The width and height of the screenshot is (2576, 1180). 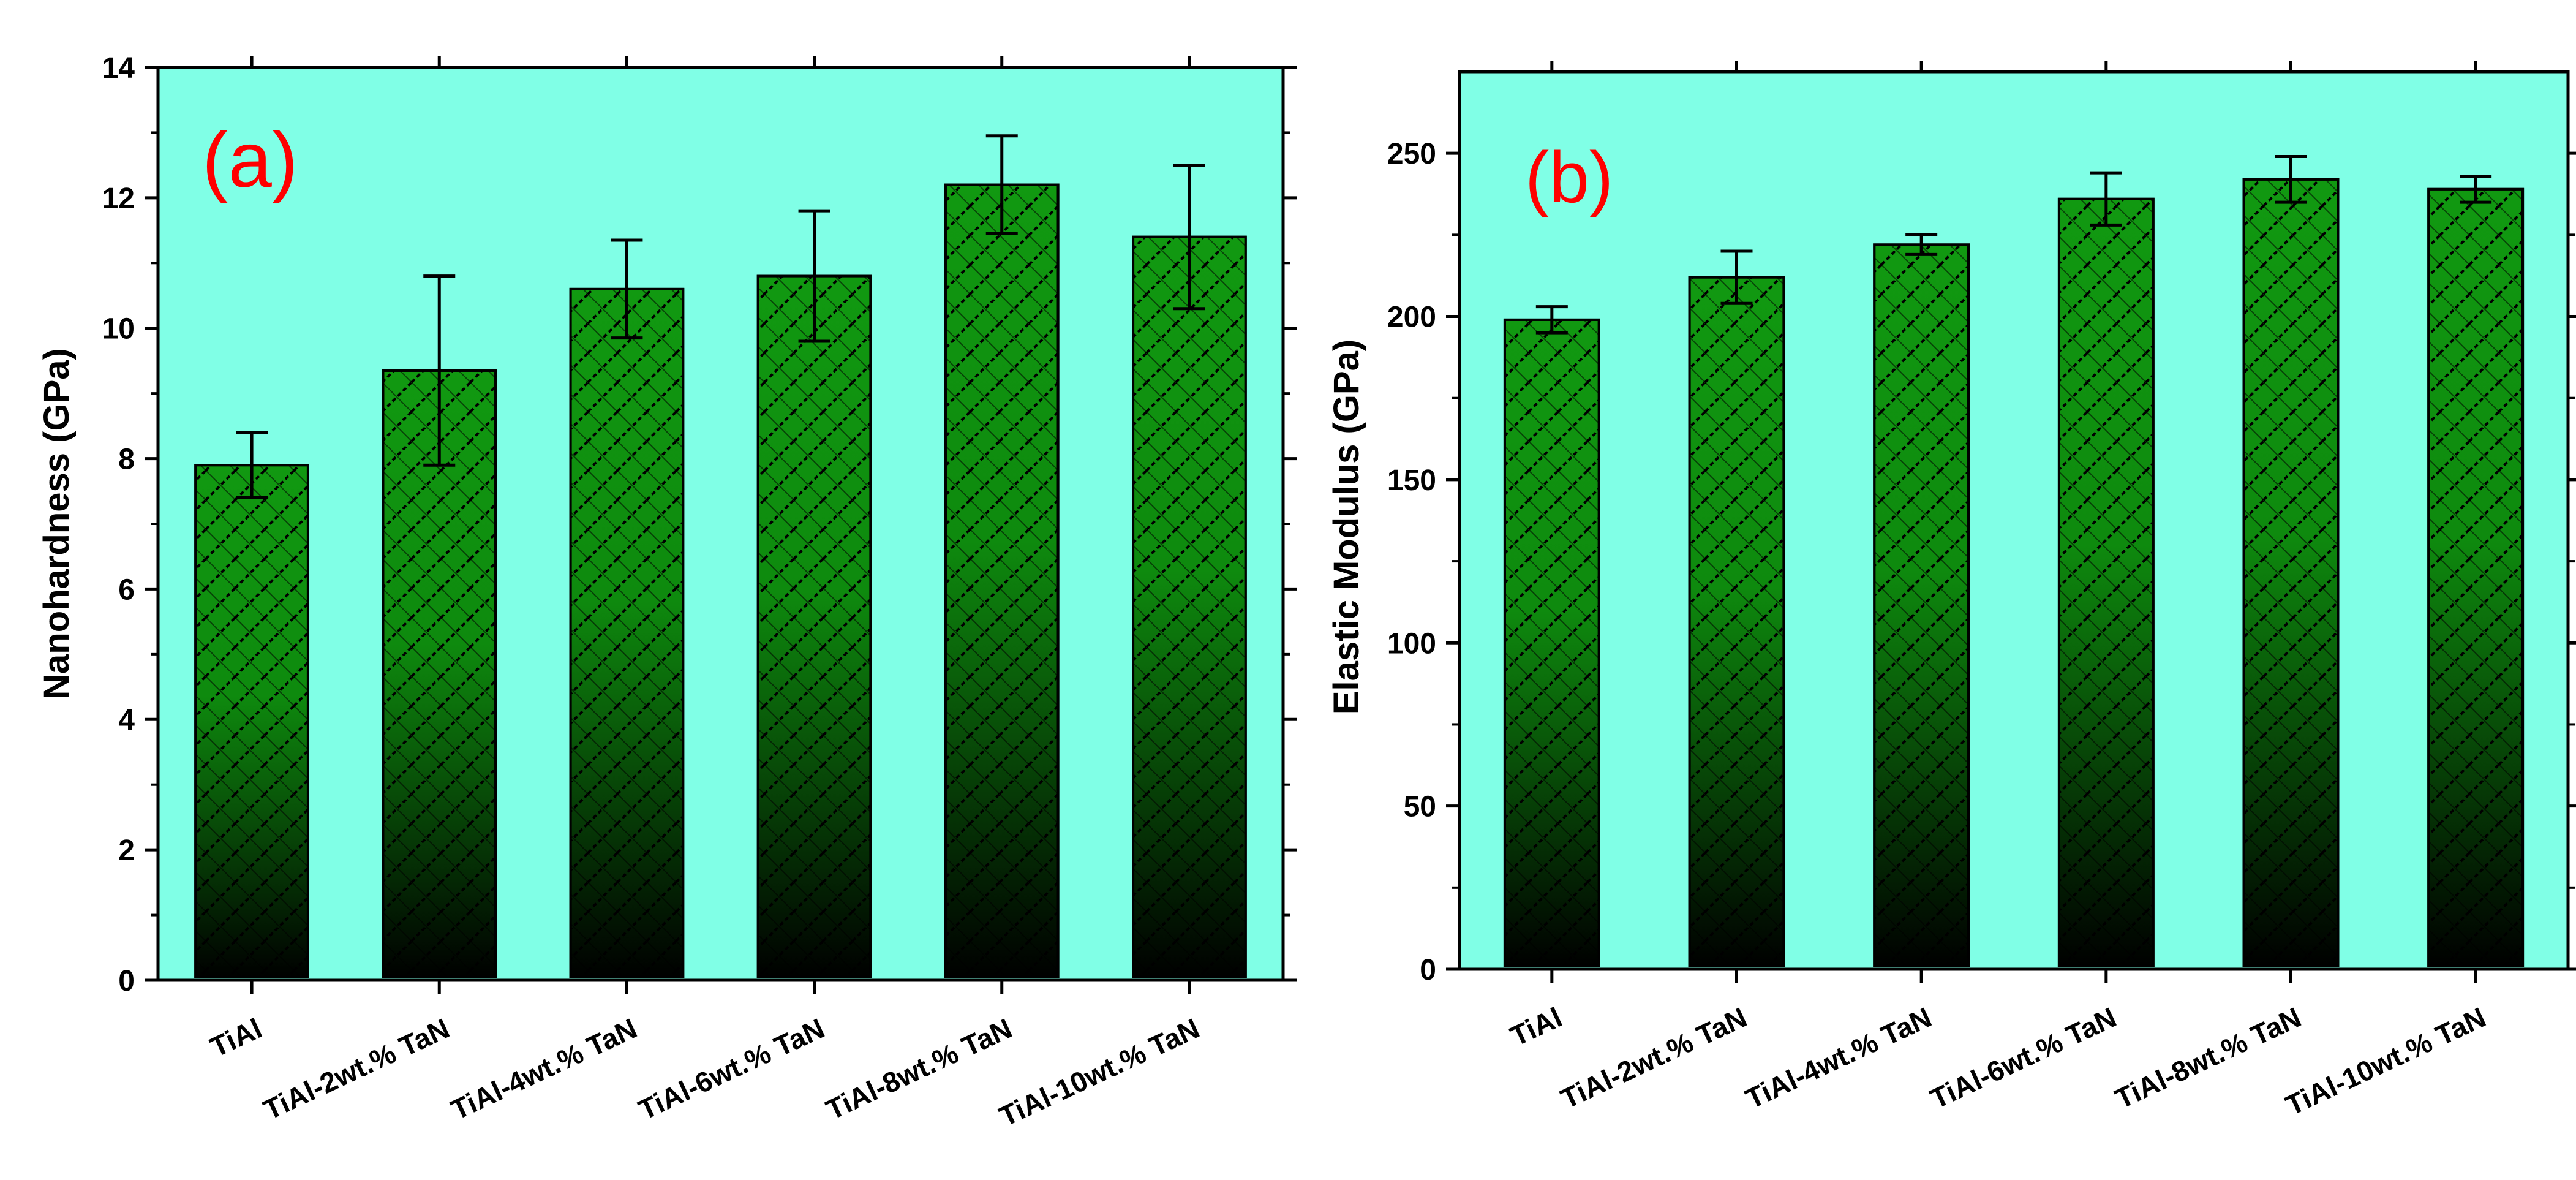 I want to click on errorbars-b, so click(x=2013, y=245).